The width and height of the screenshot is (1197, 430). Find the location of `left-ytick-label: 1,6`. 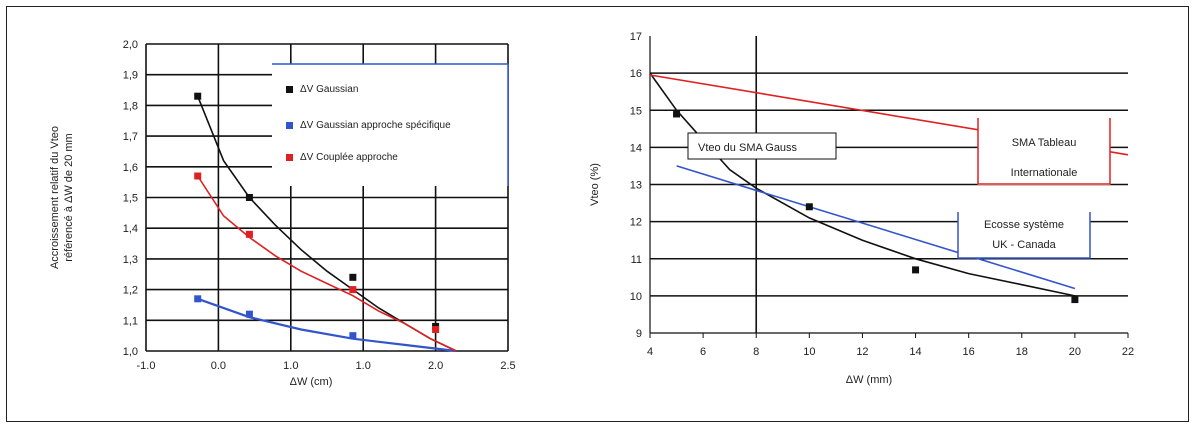

left-ytick-label: 1,6 is located at coordinates (130, 168).